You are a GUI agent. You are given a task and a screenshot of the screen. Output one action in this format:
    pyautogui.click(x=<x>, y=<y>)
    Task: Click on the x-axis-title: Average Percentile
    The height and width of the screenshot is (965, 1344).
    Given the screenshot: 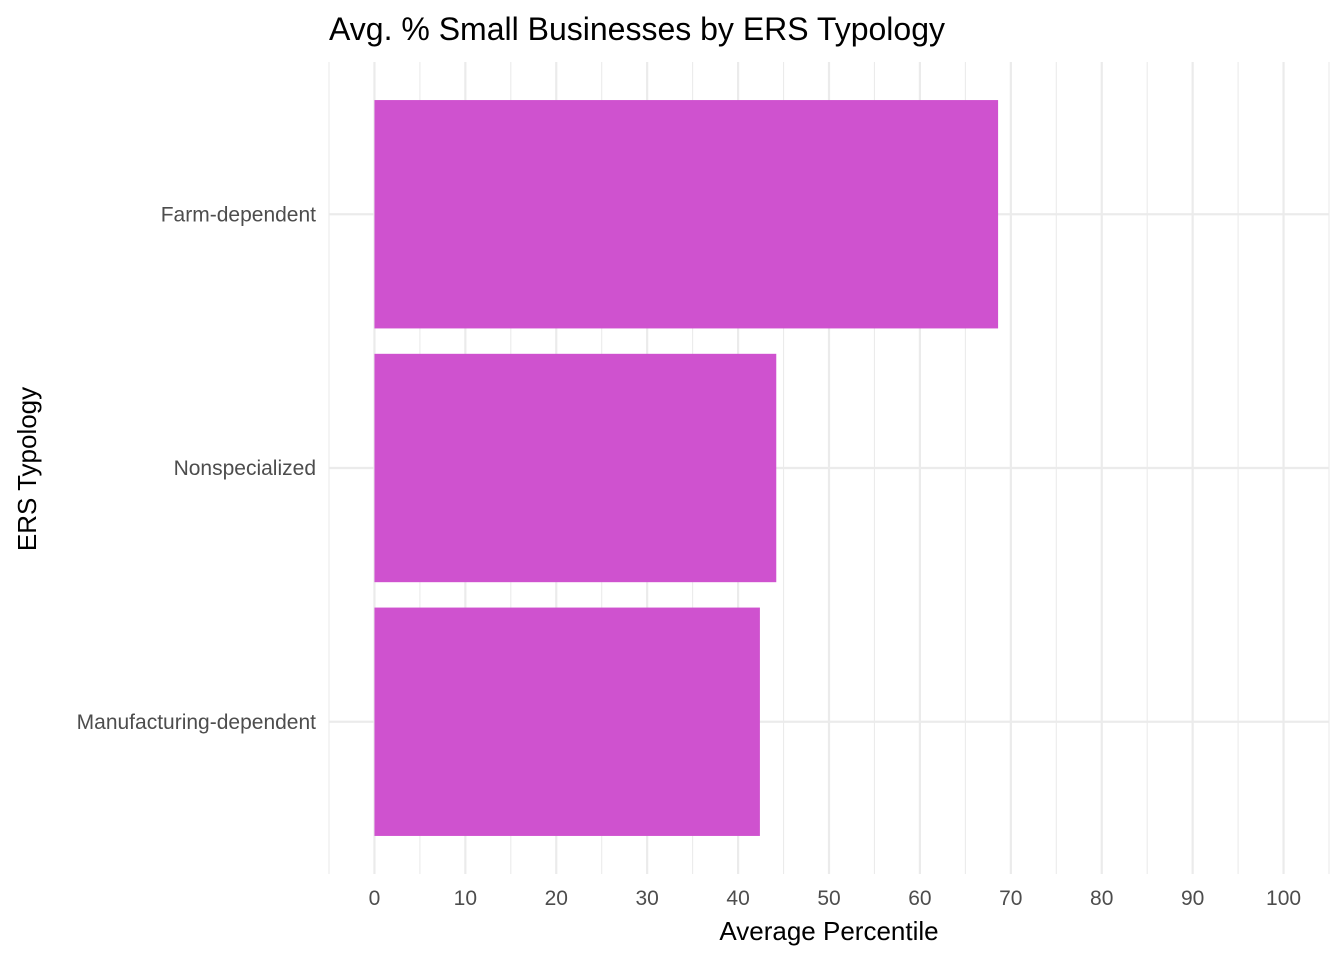 What is the action you would take?
    pyautogui.click(x=828, y=931)
    